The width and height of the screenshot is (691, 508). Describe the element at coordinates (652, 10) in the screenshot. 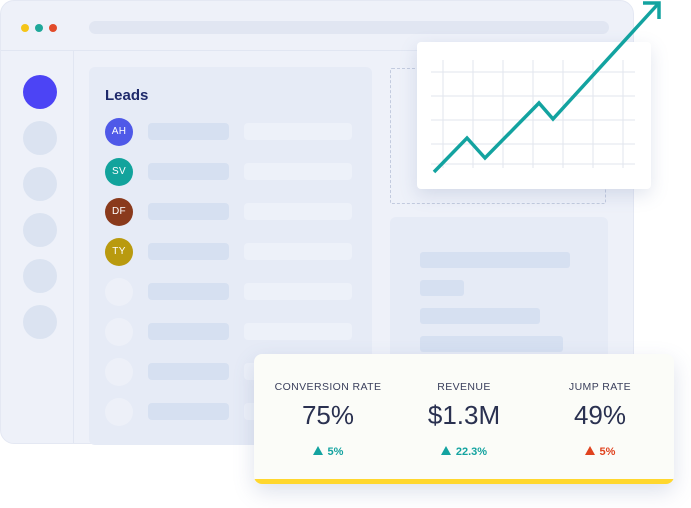

I see `arrow-head` at that location.